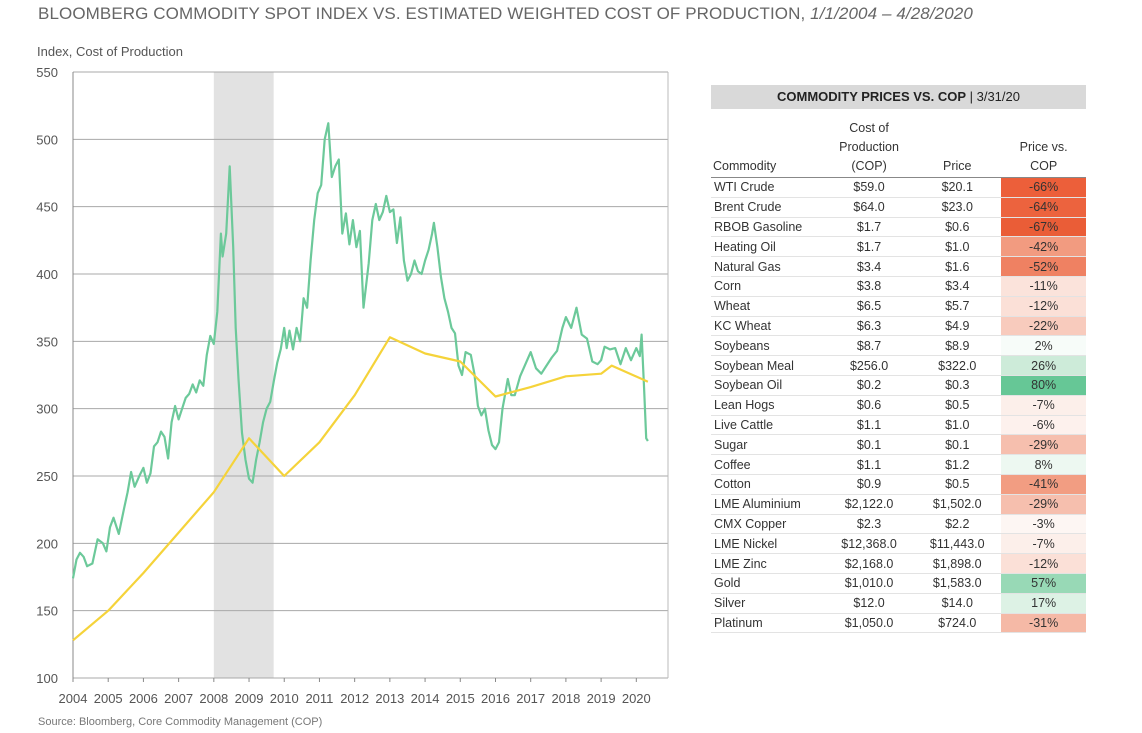 This screenshot has width=1142, height=733. What do you see at coordinates (768, 346) in the screenshot?
I see `commodity-cell: Soybeans` at bounding box center [768, 346].